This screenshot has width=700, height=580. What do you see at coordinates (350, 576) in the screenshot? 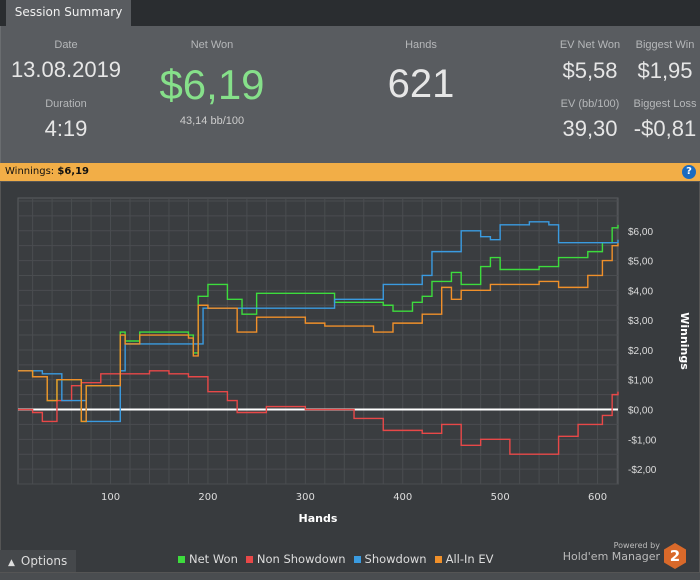
I see `bottom-bar` at bounding box center [350, 576].